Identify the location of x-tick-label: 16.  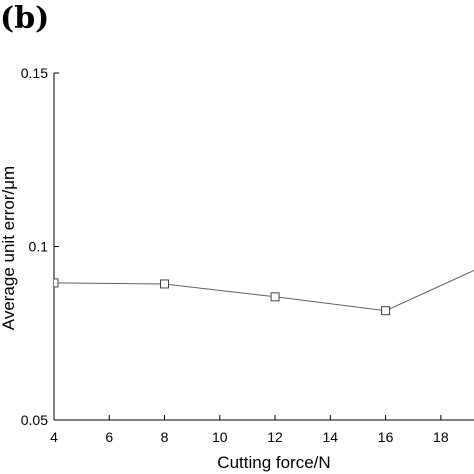
(386, 437).